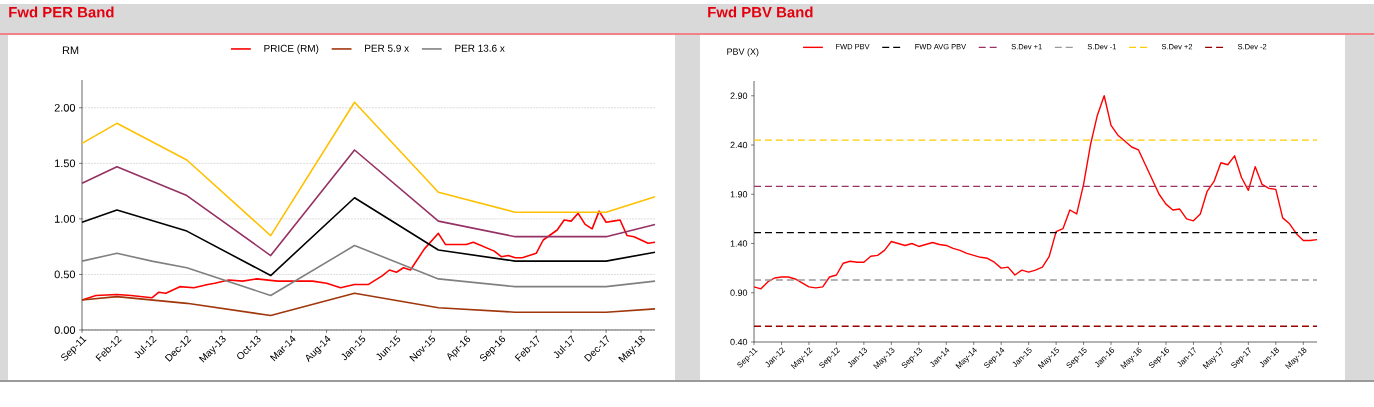 The image size is (1374, 407). Describe the element at coordinates (739, 243) in the screenshot. I see `y-tick-label: 1.40` at that location.